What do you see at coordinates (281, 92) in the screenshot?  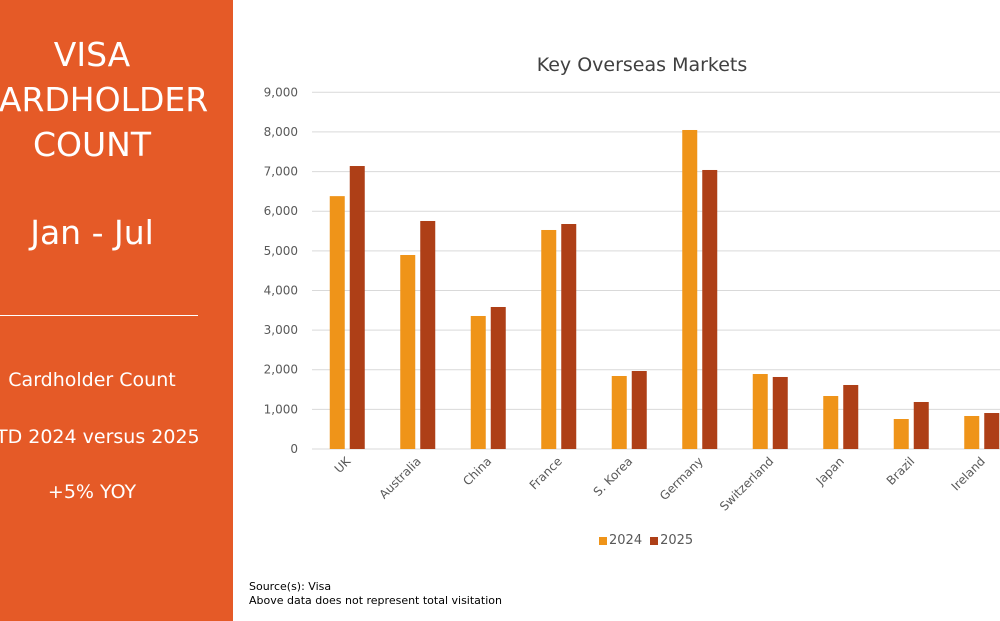 I see `y-tick-label: 9,000` at bounding box center [281, 92].